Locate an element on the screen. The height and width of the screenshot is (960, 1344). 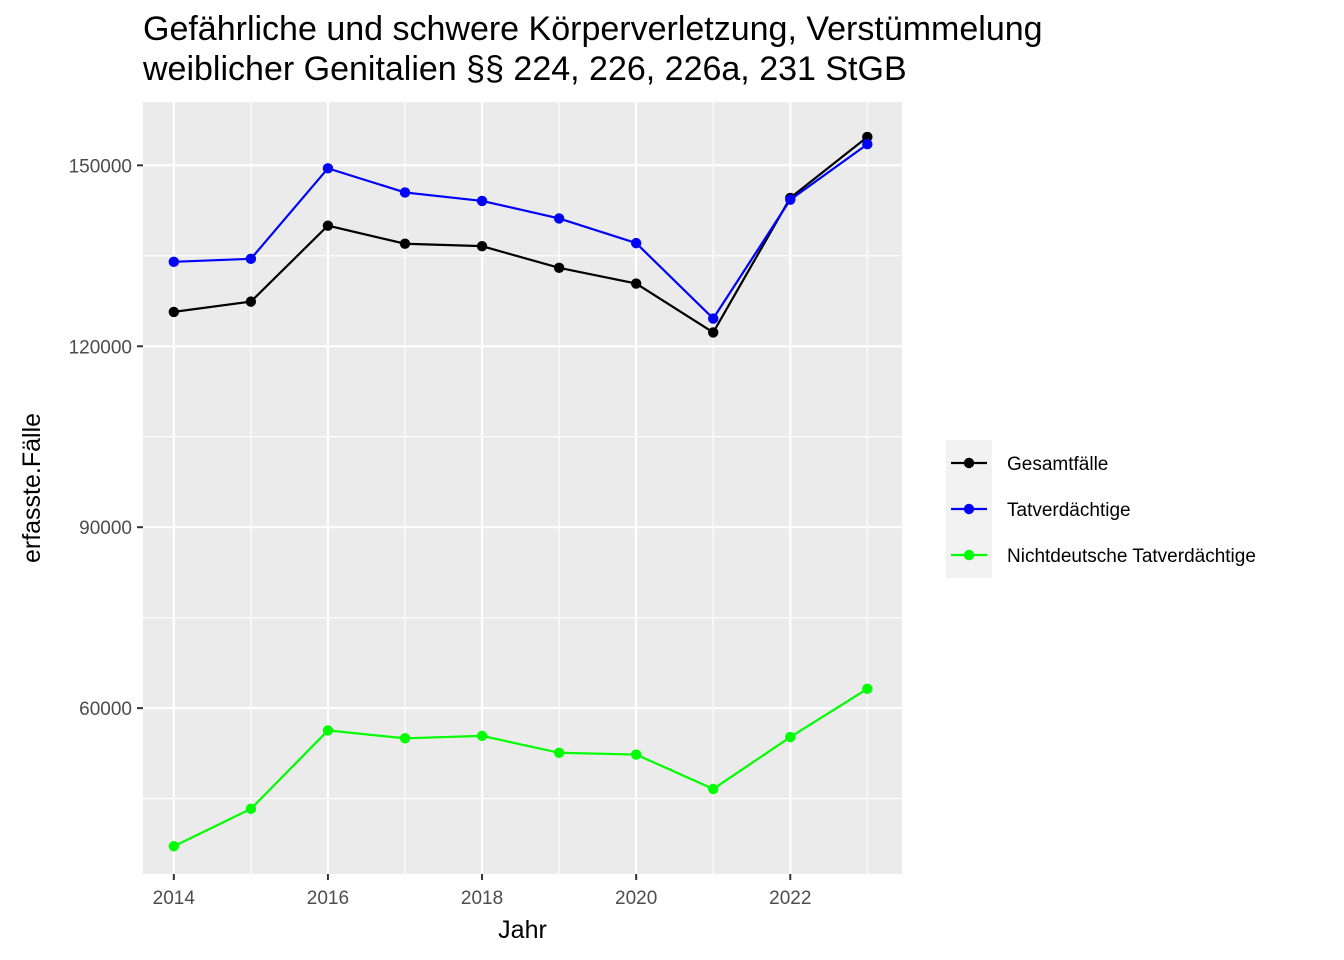
x-tick-label: 2022 is located at coordinates (790, 898).